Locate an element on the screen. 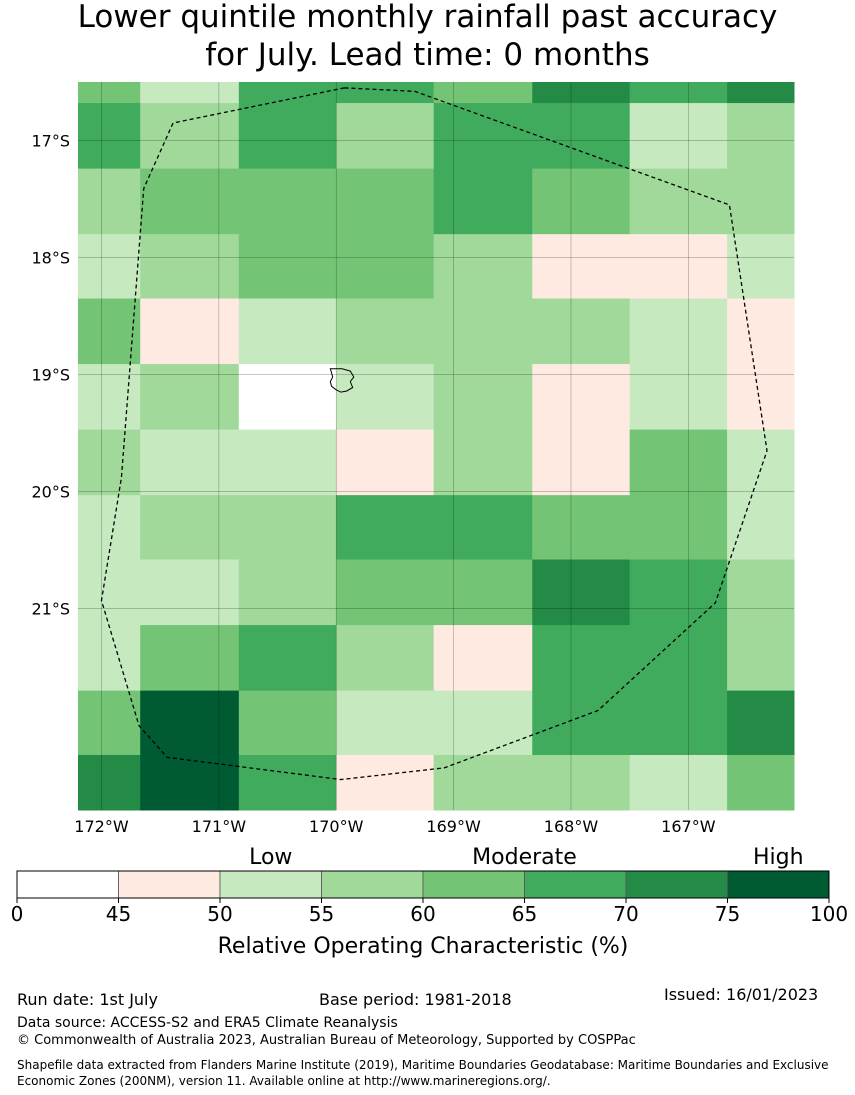  y-tick-label: 19°S is located at coordinates (50, 375).